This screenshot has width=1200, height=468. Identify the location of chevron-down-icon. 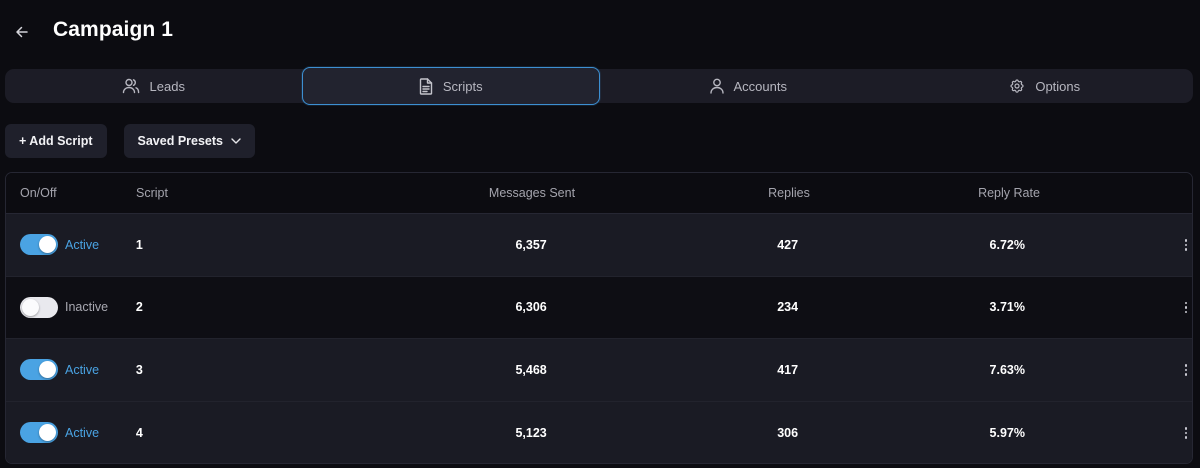
(236, 141).